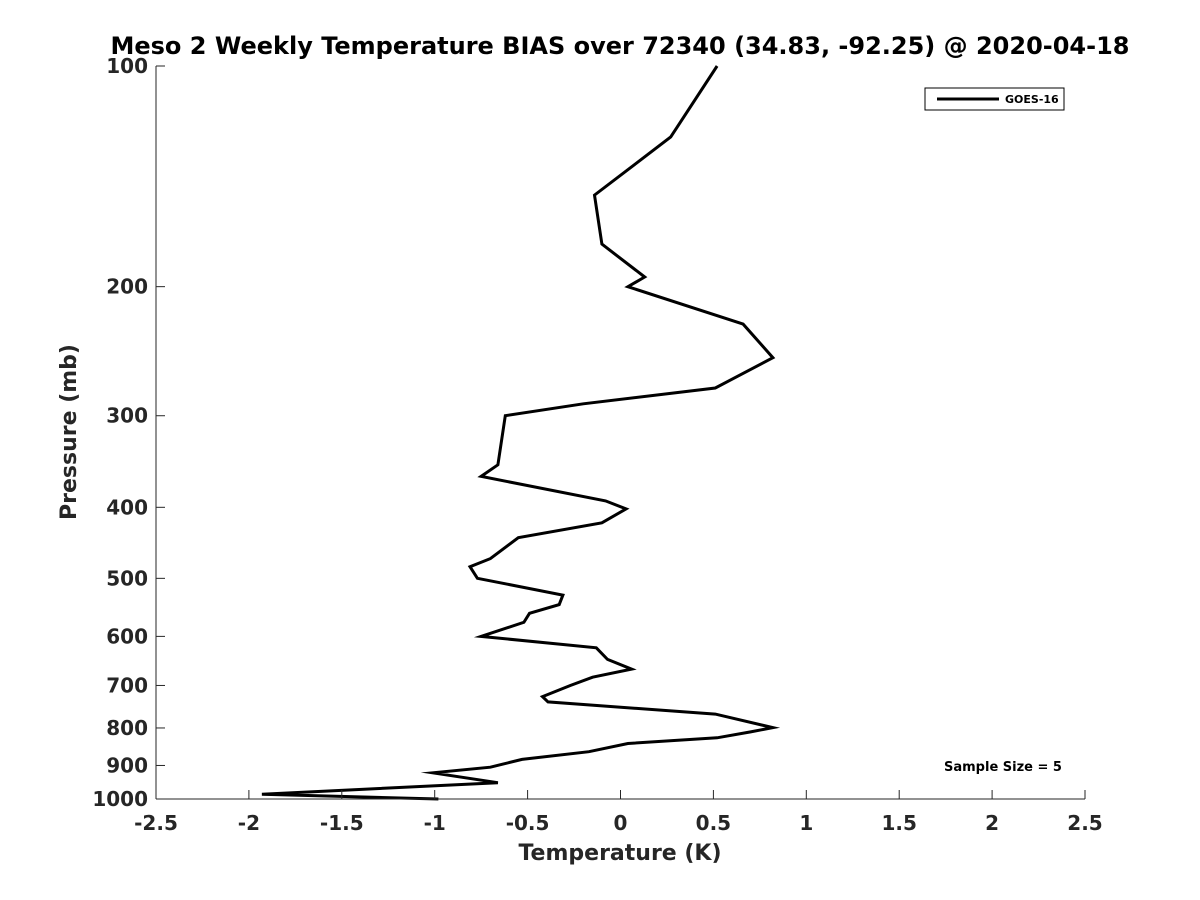  Describe the element at coordinates (1084, 823) in the screenshot. I see `x-tick-label: 2.5` at that location.